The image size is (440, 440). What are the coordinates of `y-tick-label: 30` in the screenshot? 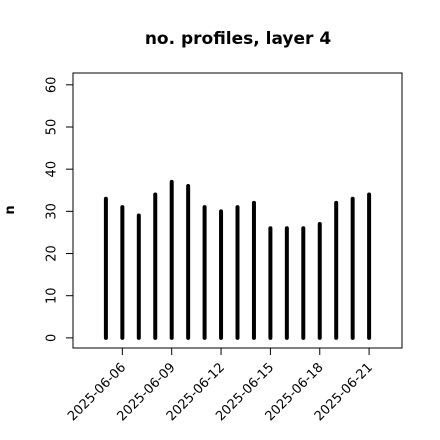 It's located at (52, 211).